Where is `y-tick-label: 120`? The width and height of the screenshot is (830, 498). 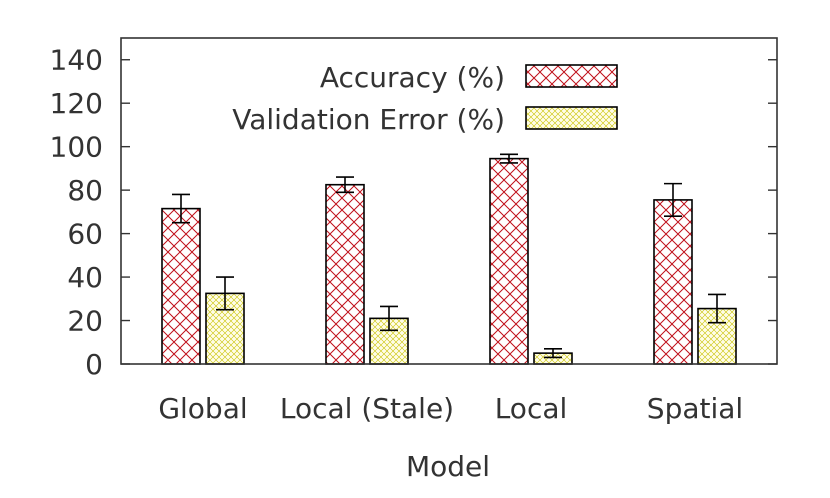 y-tick-label: 120 is located at coordinates (76, 103).